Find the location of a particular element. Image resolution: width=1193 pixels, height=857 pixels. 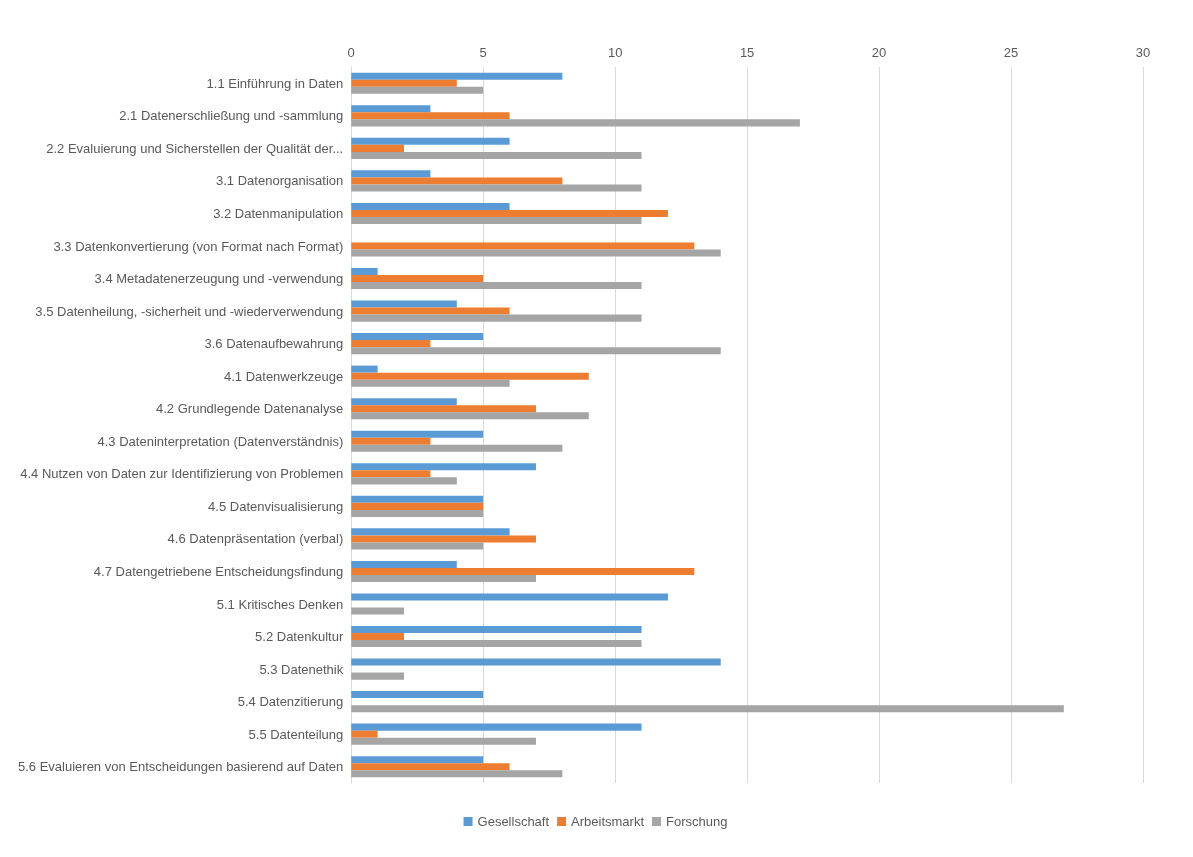

x-tick-label: 25 is located at coordinates (1011, 52).